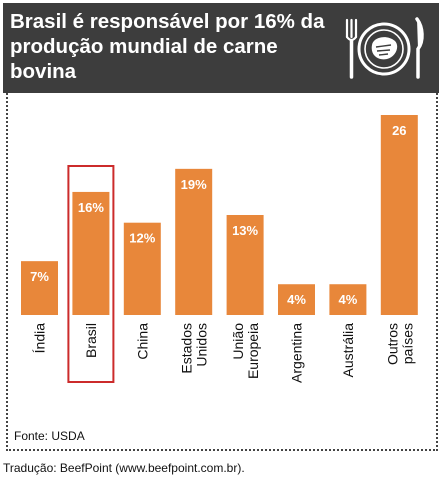 The image size is (442, 485). Describe the element at coordinates (39, 276) in the screenshot. I see `bar-value-label: 7%` at that location.